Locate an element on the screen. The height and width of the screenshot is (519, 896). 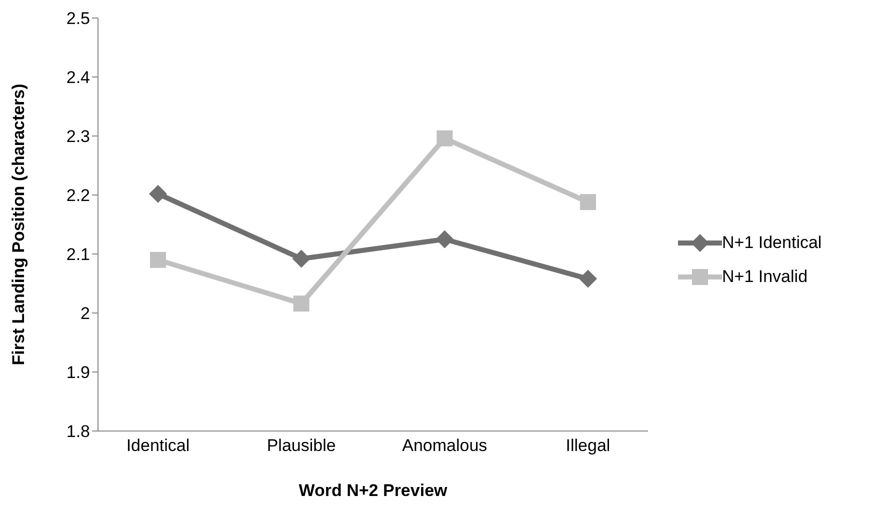
y-tick-label: 2 is located at coordinates (85, 314).